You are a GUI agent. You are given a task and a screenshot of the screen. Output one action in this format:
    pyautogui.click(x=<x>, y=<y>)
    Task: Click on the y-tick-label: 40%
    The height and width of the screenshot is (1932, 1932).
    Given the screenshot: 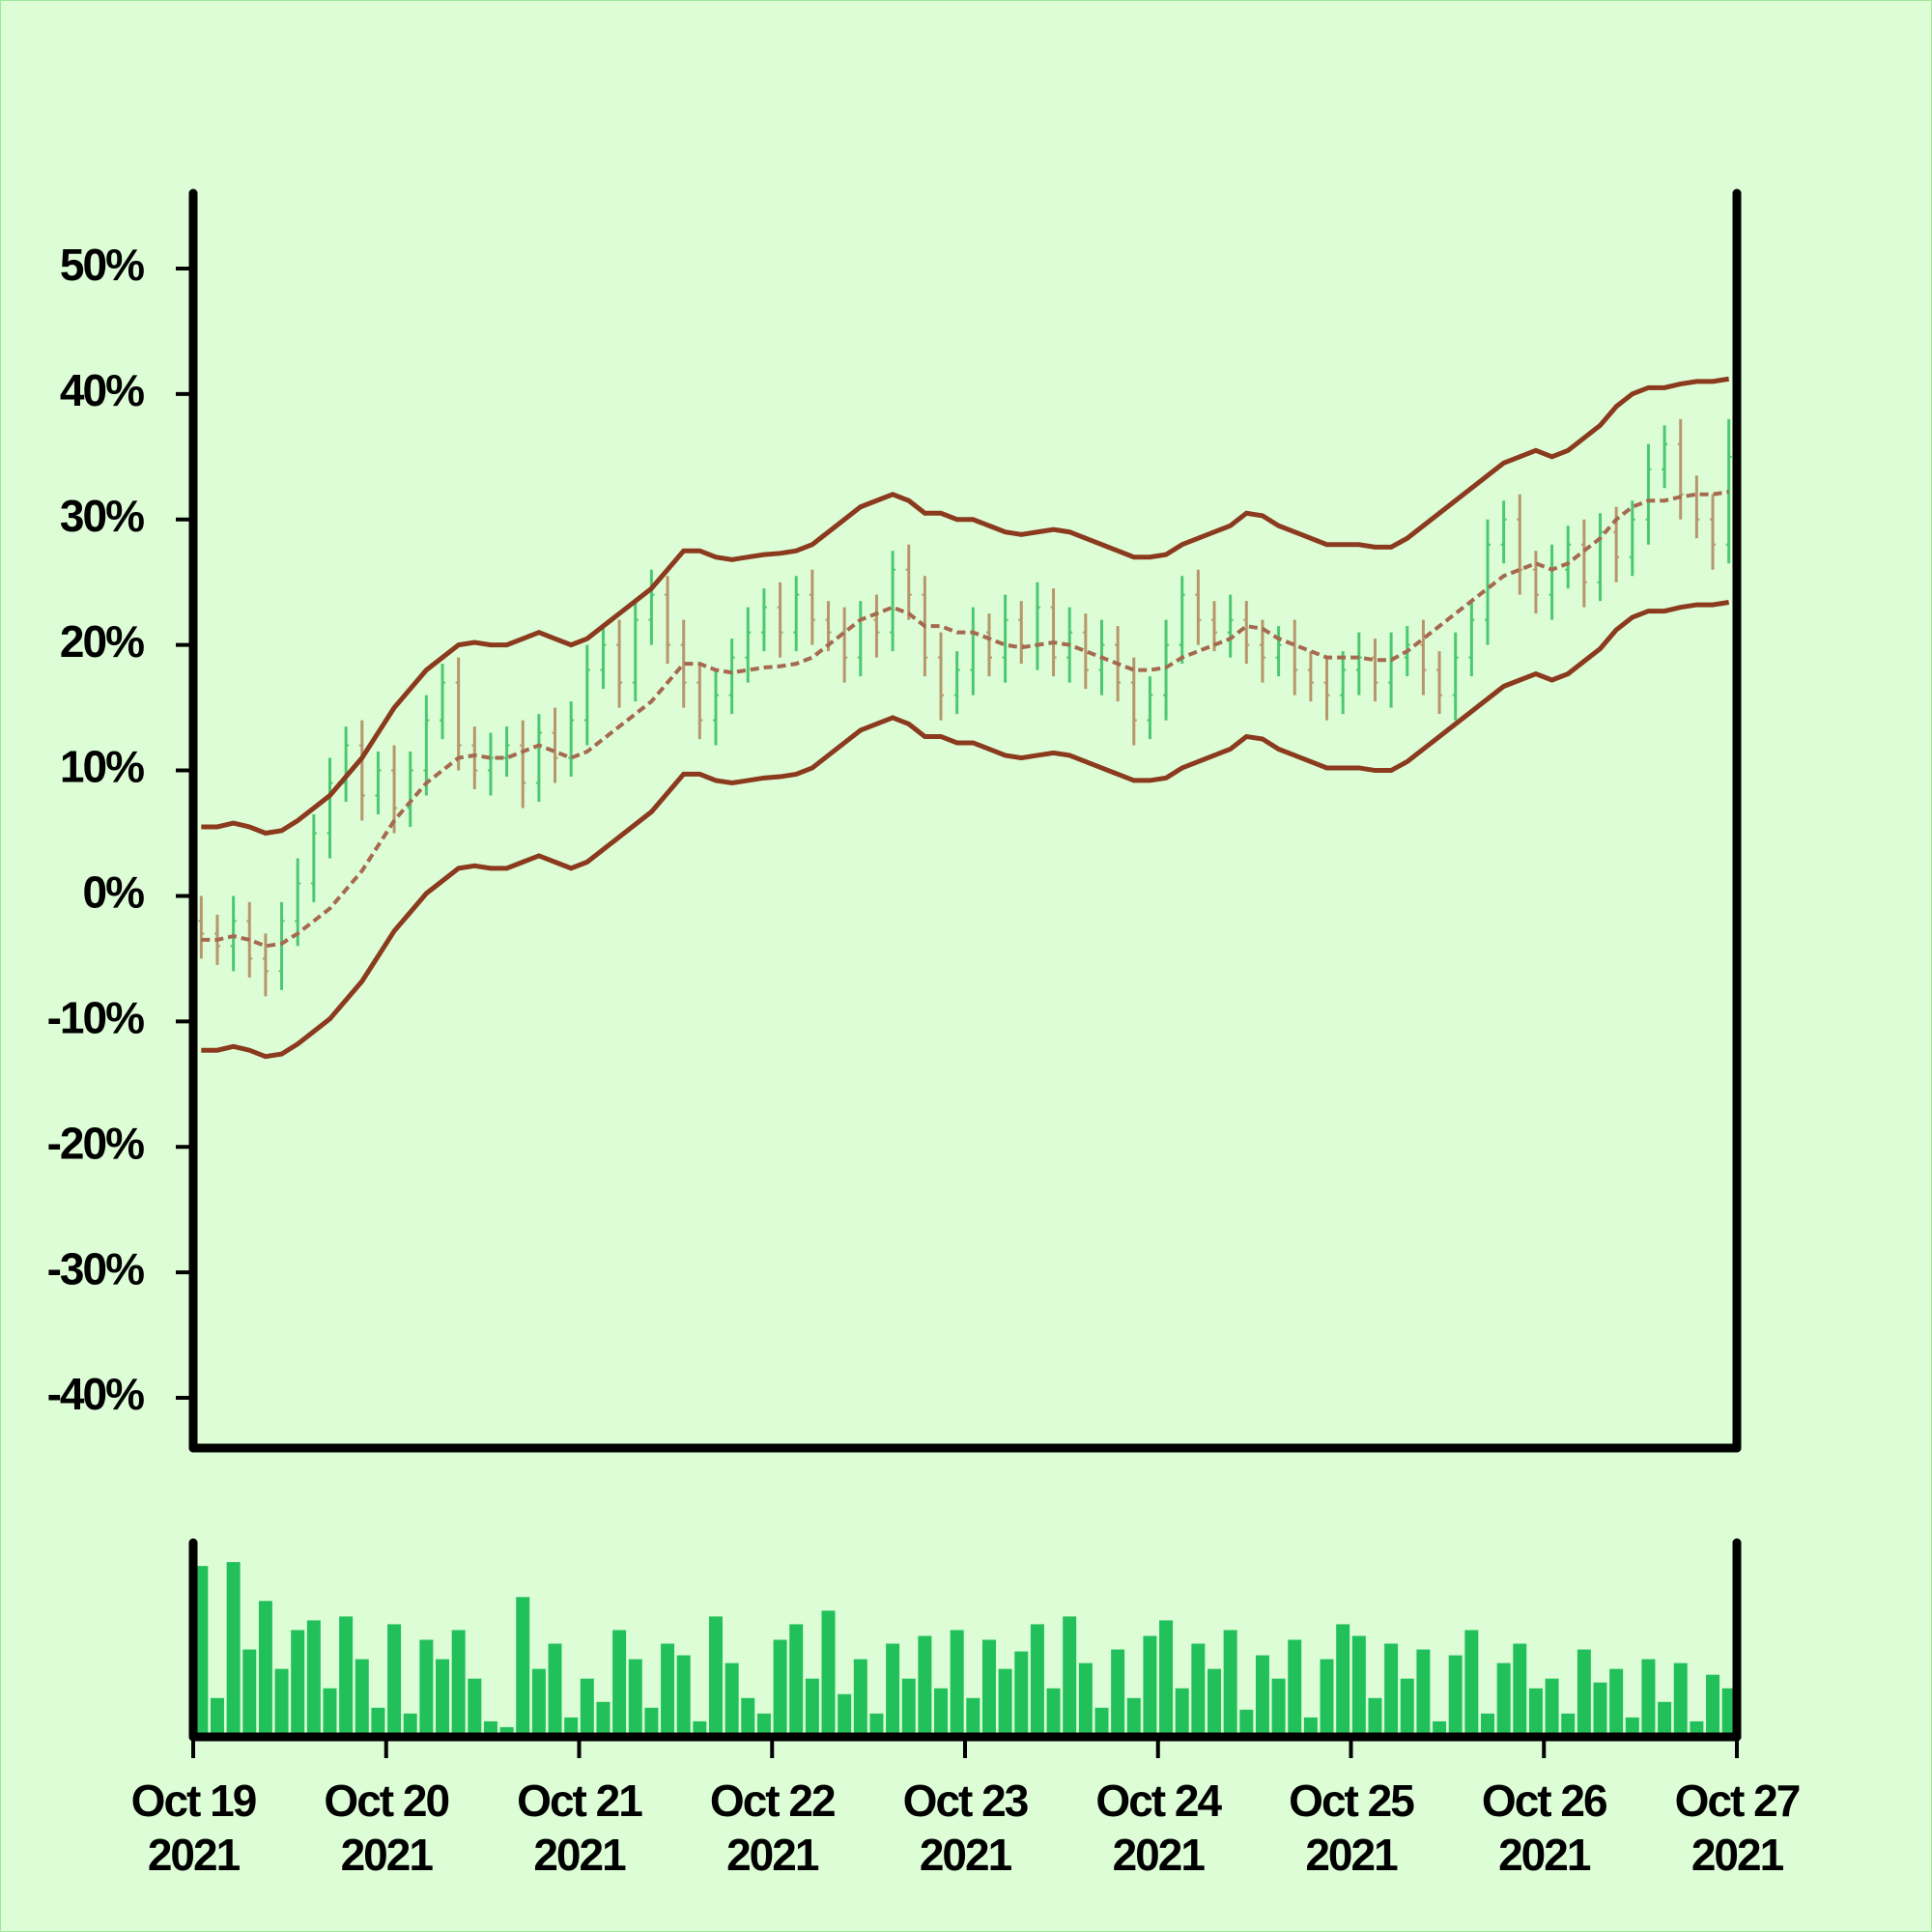 What is the action you would take?
    pyautogui.click(x=102, y=390)
    